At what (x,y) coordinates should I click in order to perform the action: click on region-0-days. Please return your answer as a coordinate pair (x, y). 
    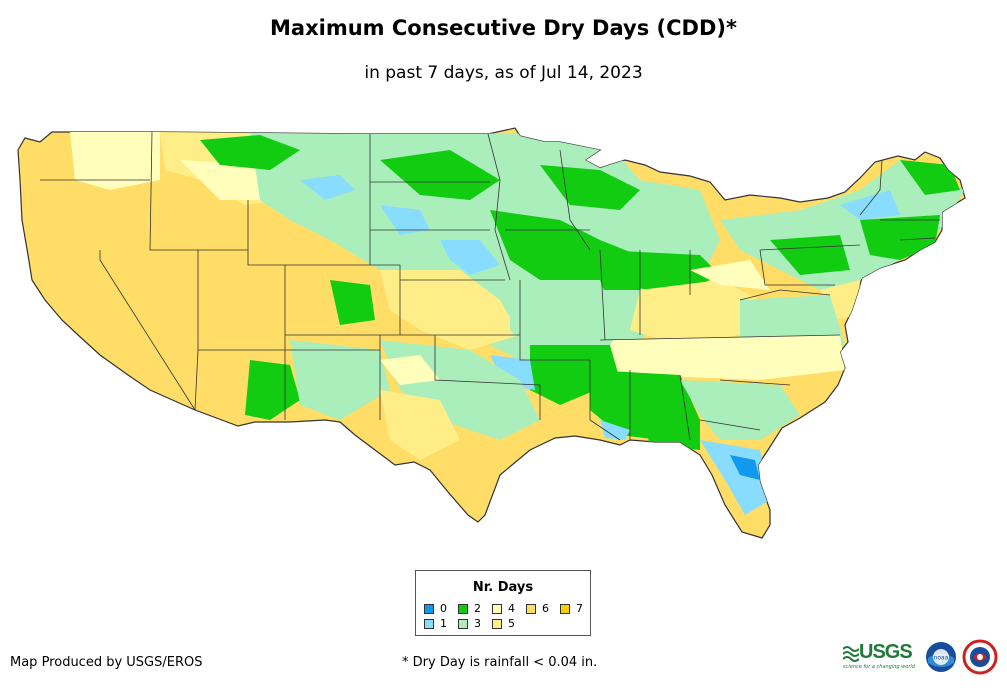
    Looking at the image, I should click on (745, 467).